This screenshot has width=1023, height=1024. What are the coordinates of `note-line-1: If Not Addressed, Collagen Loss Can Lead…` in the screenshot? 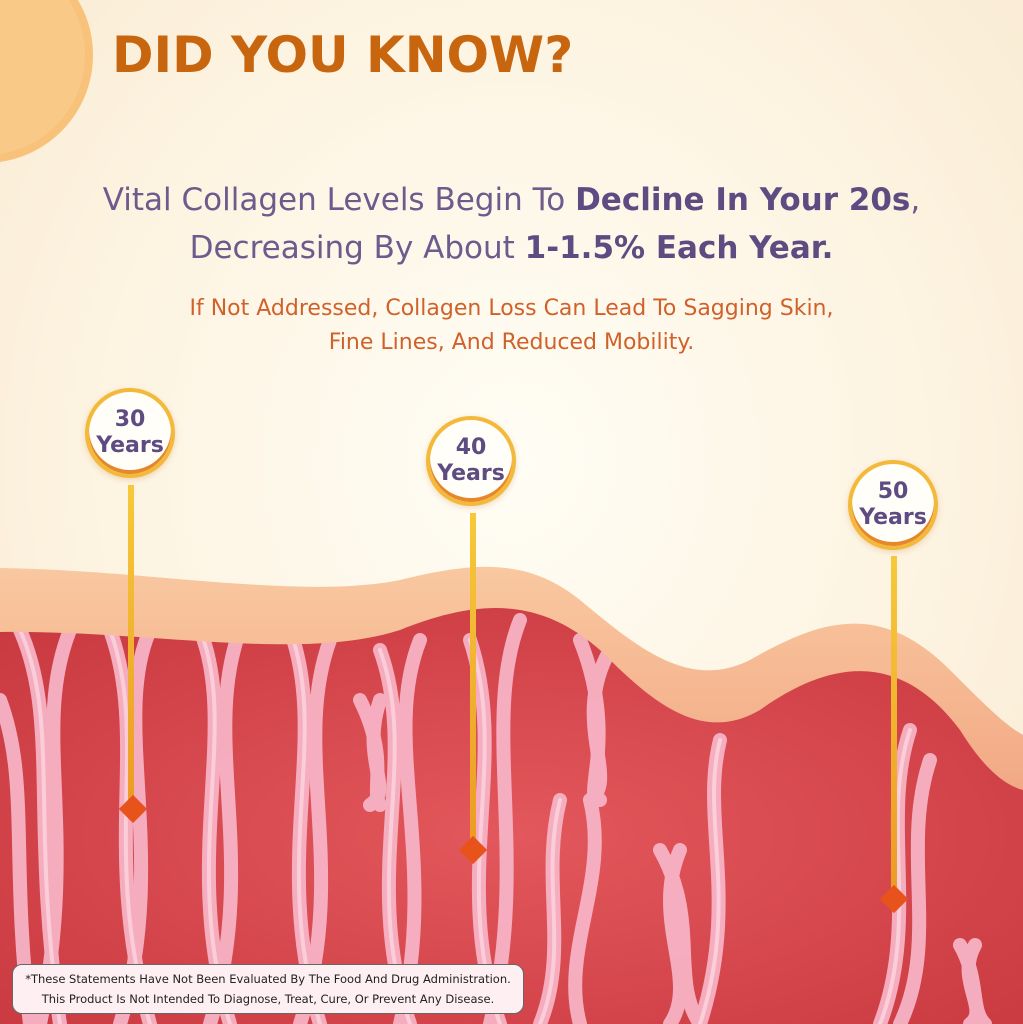 It's located at (511, 308).